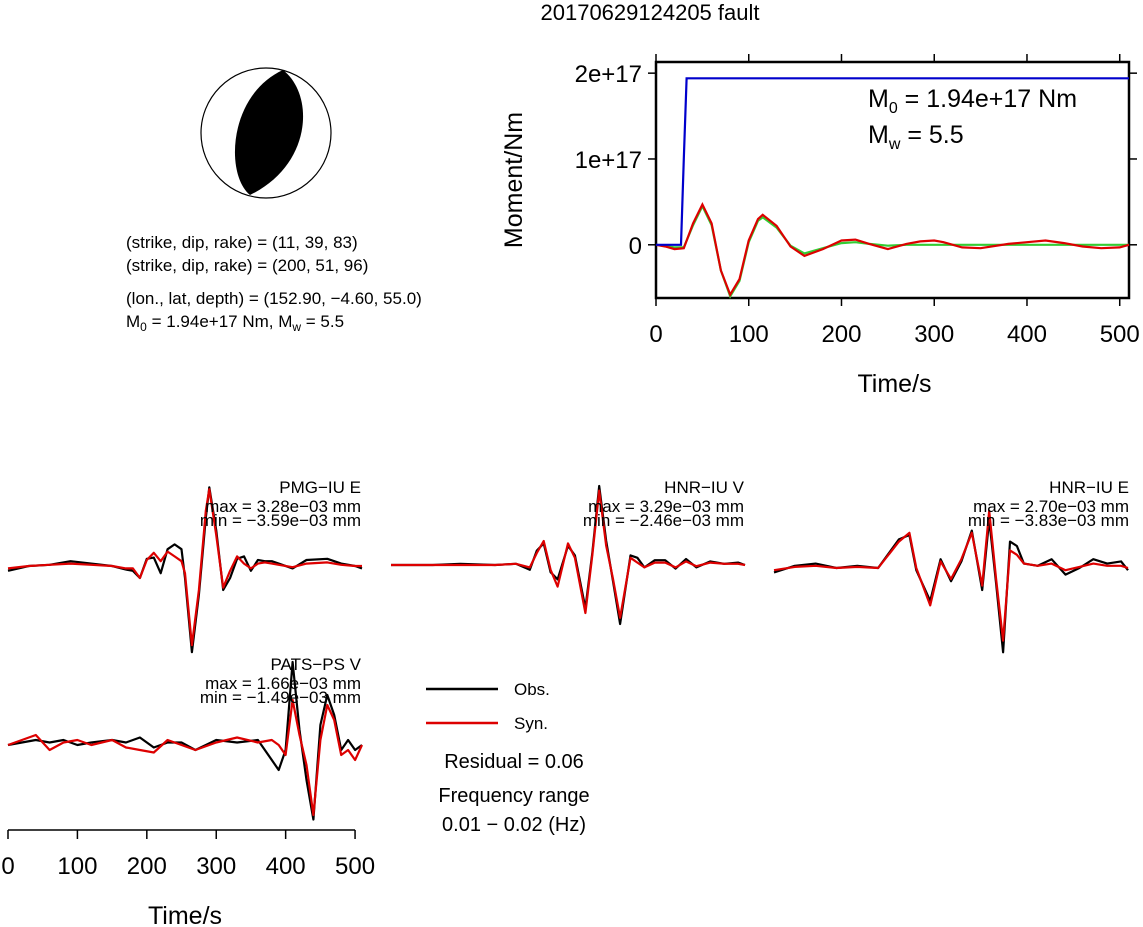  What do you see at coordinates (514, 762) in the screenshot?
I see `residual-text: Residual = 0.06` at bounding box center [514, 762].